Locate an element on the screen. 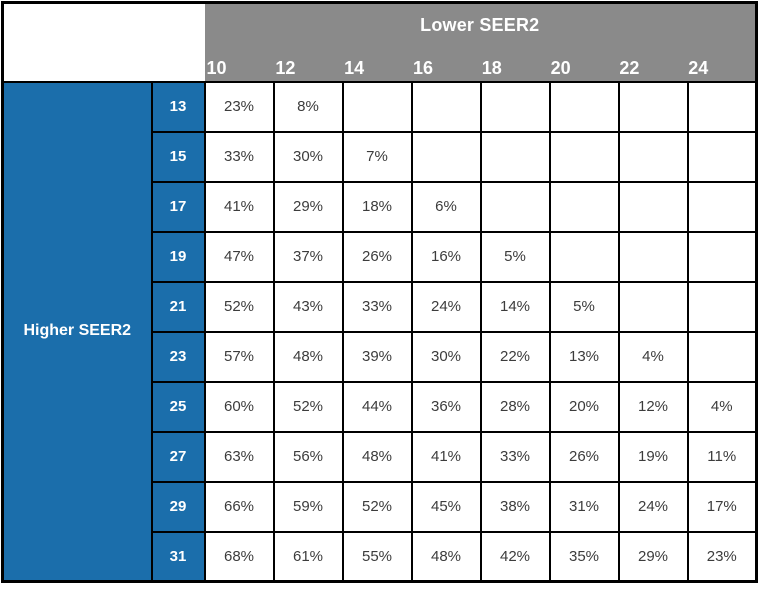  col-header-22: 22 is located at coordinates (629, 68).